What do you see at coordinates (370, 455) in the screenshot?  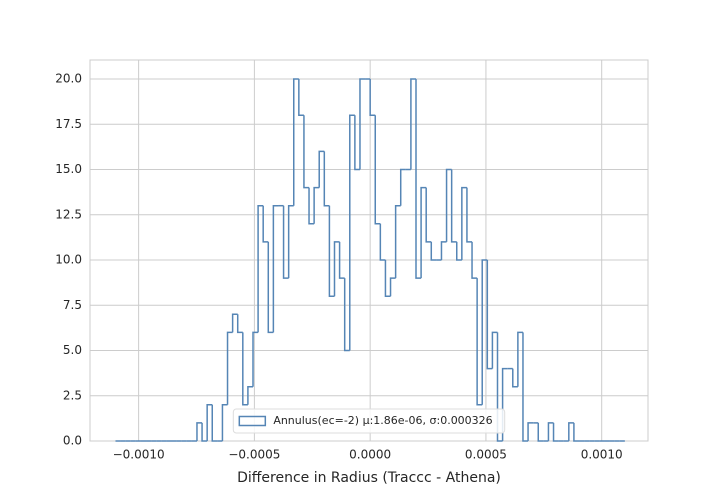 I see `x-tick-label: 0.0000` at bounding box center [370, 455].